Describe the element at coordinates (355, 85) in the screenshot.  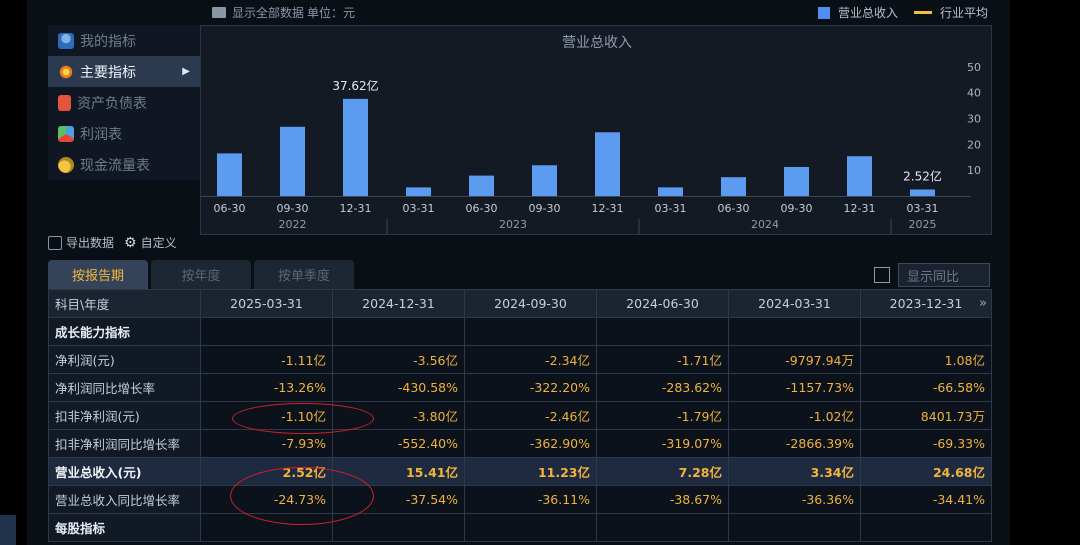
I see `data-label: 37.62亿` at that location.